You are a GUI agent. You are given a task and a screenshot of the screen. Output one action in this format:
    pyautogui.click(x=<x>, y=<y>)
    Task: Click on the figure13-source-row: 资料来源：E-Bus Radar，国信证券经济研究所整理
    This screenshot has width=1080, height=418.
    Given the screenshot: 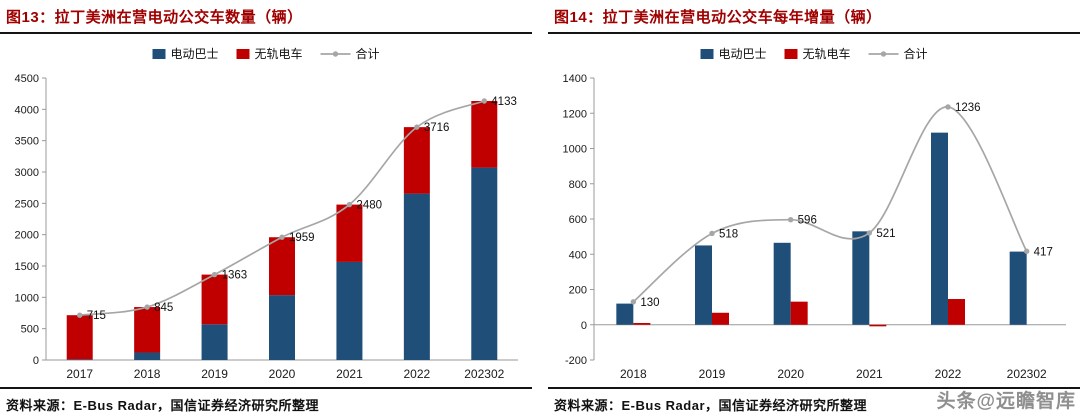 What is the action you would take?
    pyautogui.click(x=266, y=402)
    